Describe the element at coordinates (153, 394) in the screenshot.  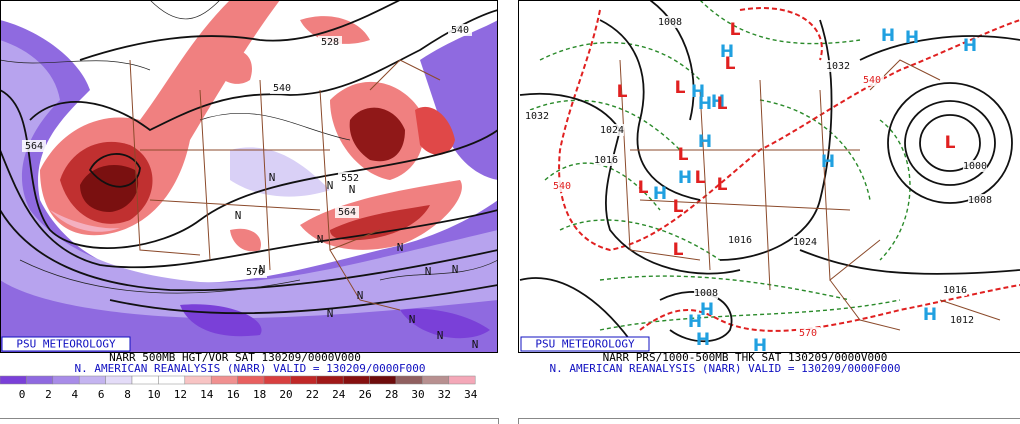
I see `colorbar-label: 10` at that location.